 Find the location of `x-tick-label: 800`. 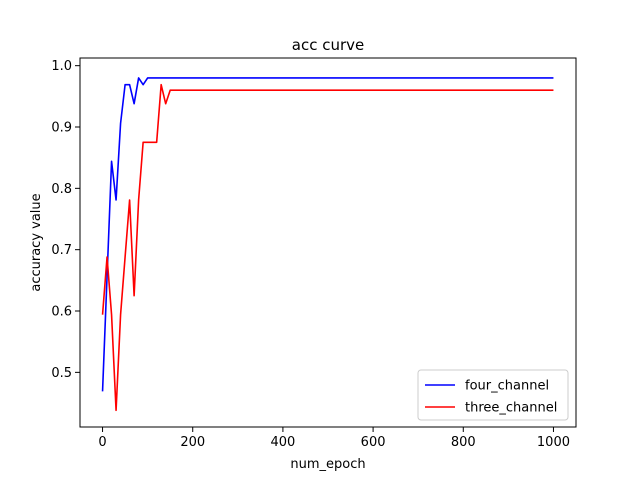

x-tick-label: 800 is located at coordinates (463, 442).